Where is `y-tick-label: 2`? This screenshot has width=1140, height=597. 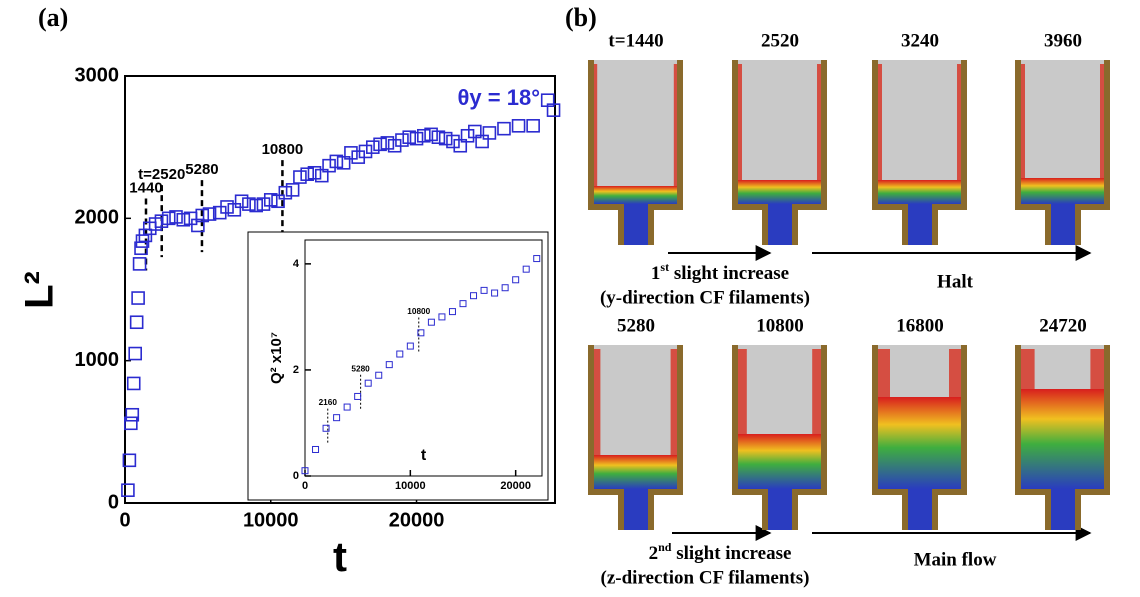
y-tick-label: 2 is located at coordinates (296, 370).